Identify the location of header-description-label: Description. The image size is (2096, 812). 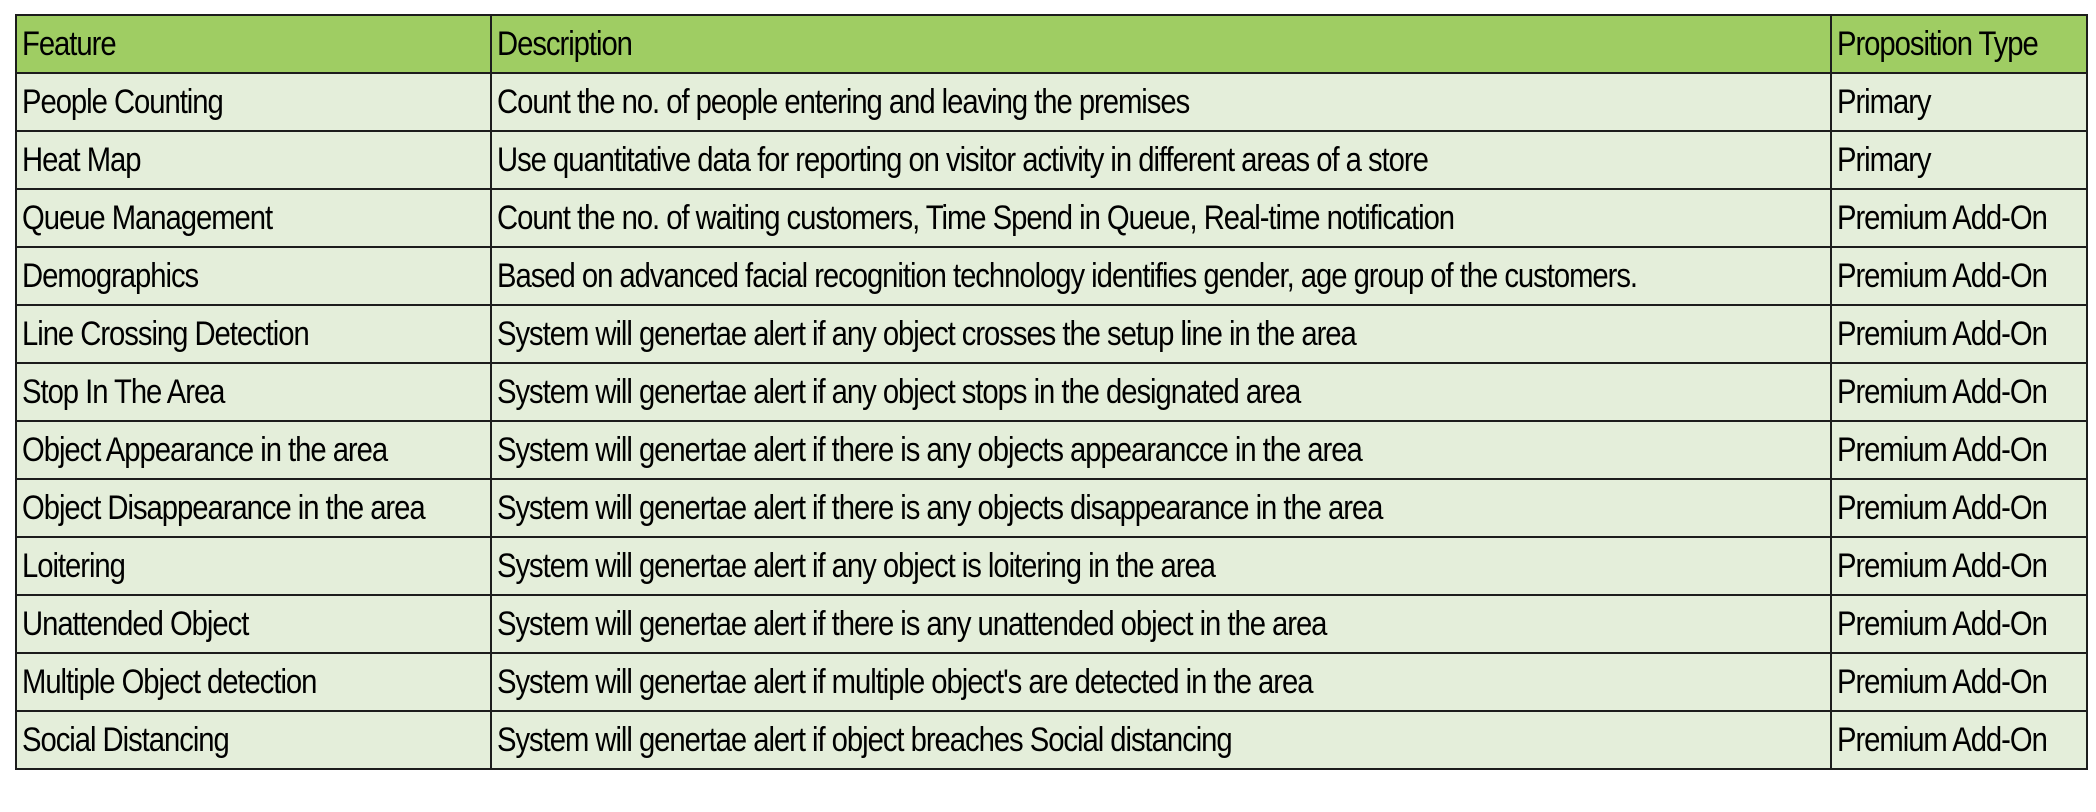
(565, 43).